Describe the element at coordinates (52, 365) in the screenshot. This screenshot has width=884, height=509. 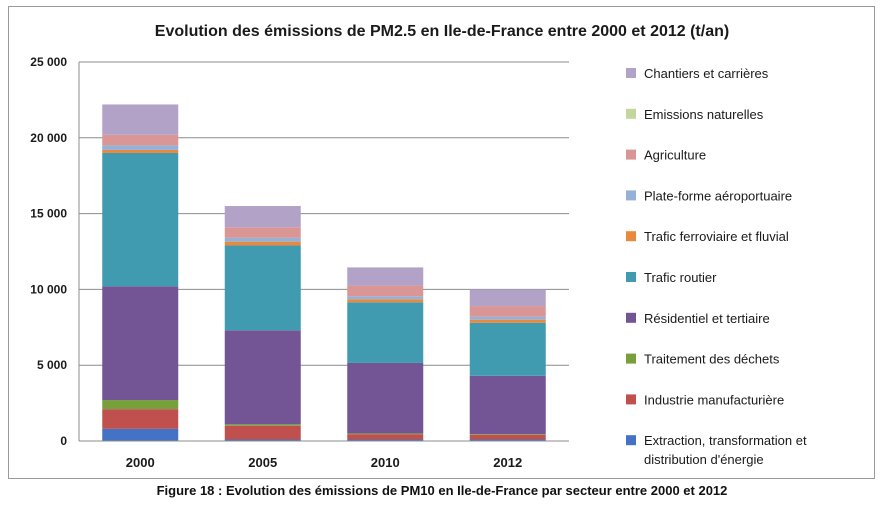
I see `y-tick-label: 5 000` at that location.